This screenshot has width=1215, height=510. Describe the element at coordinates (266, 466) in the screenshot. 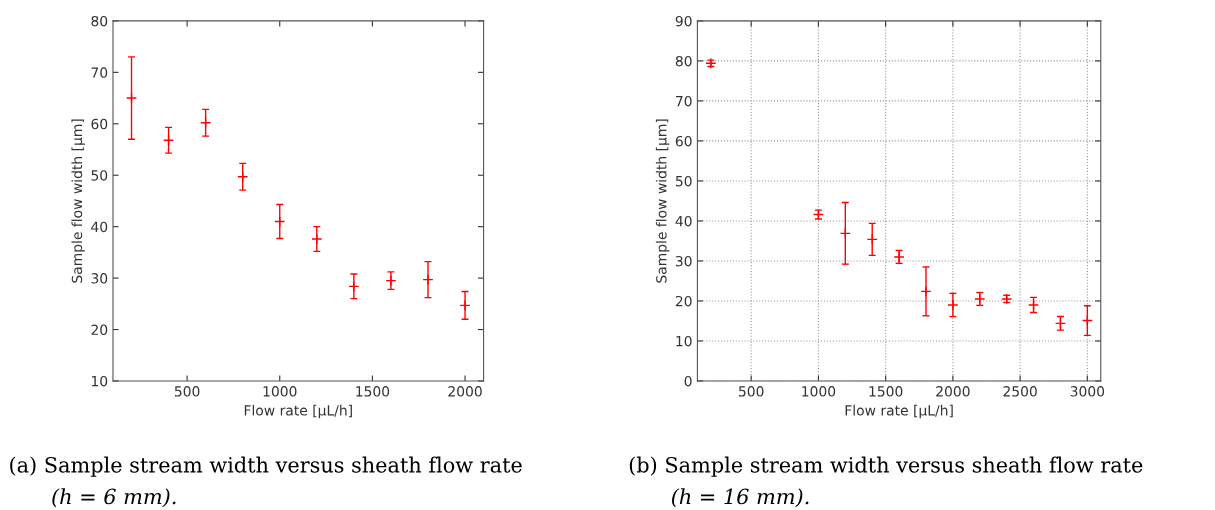

I see `text: (a) Sample stream width versus sheath flow rate` at that location.